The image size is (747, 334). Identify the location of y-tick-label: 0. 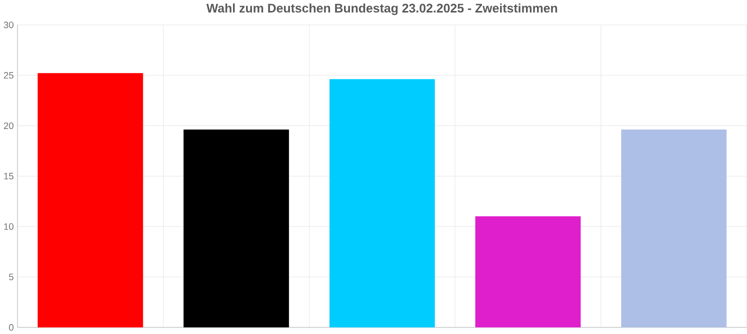
(11, 327).